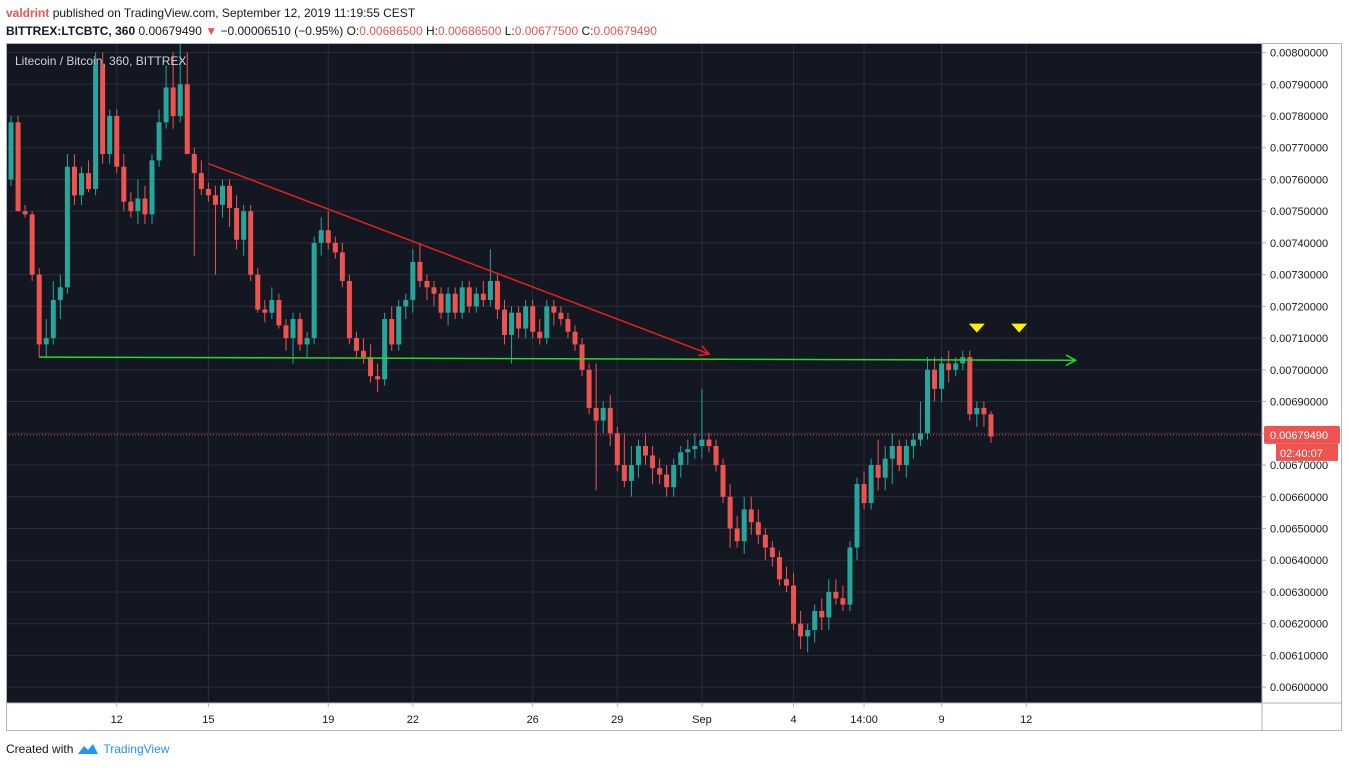 The image size is (1348, 768). Describe the element at coordinates (1299, 117) in the screenshot. I see `y-tick-label: 0.00780000` at that location.